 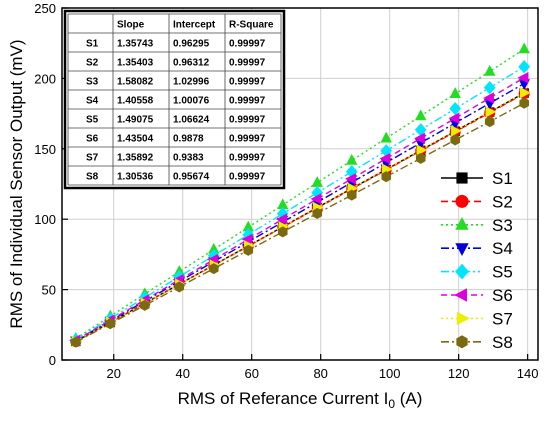 I want to click on y-tick-label: 100, so click(x=45, y=219).